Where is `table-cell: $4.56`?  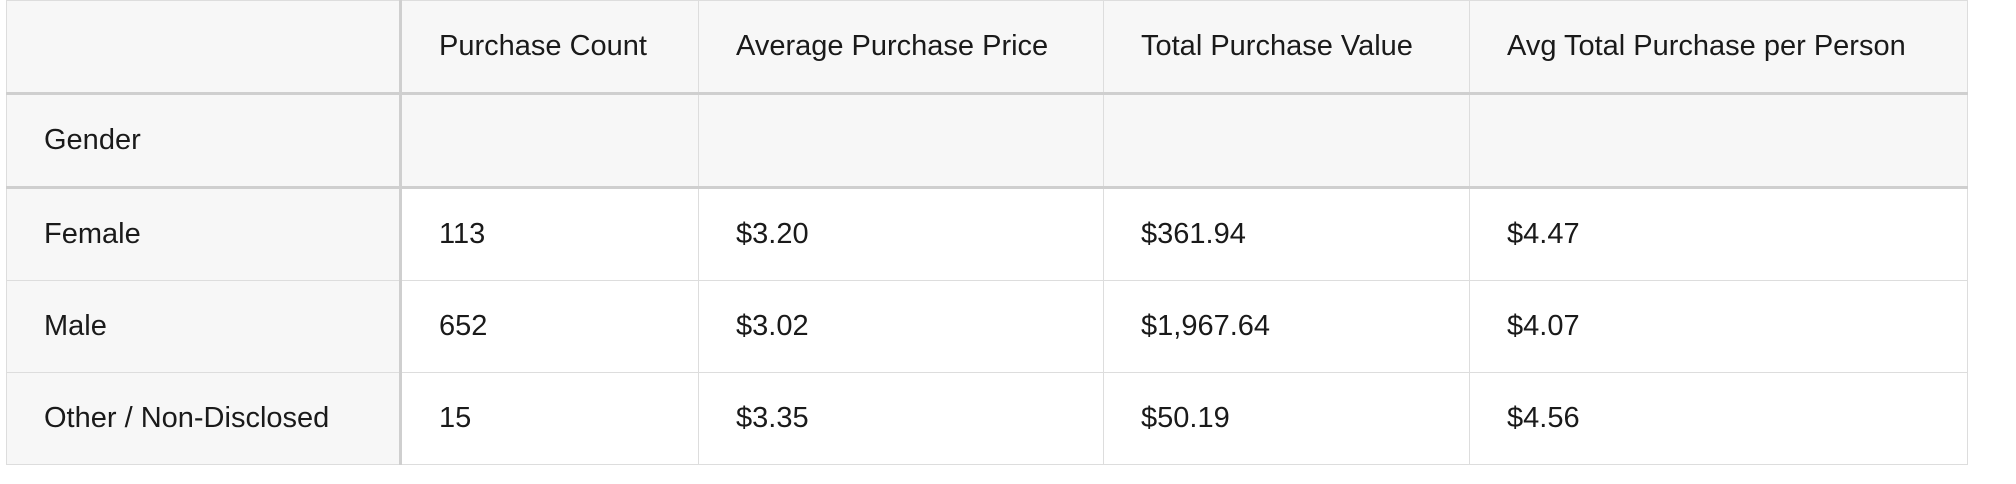
table-cell: $4.56 is located at coordinates (1718, 418).